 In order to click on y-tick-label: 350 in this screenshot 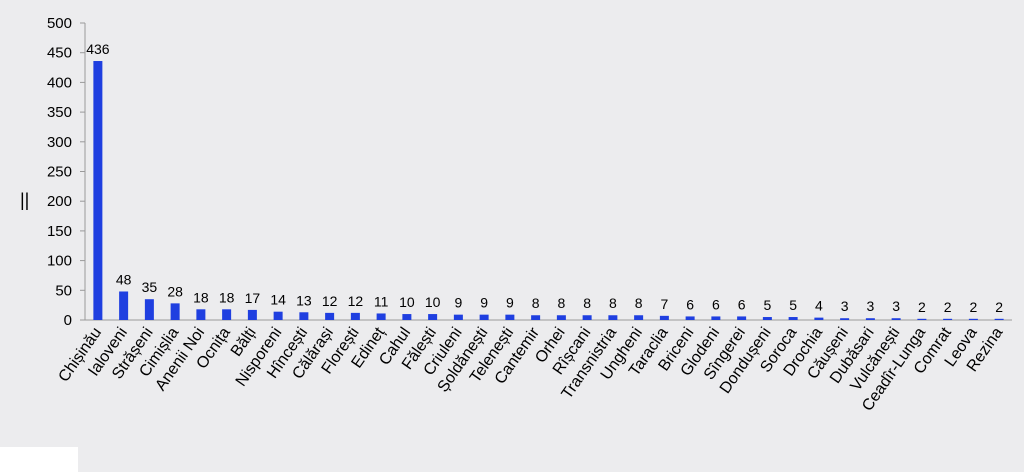, I will do `click(59, 112)`.